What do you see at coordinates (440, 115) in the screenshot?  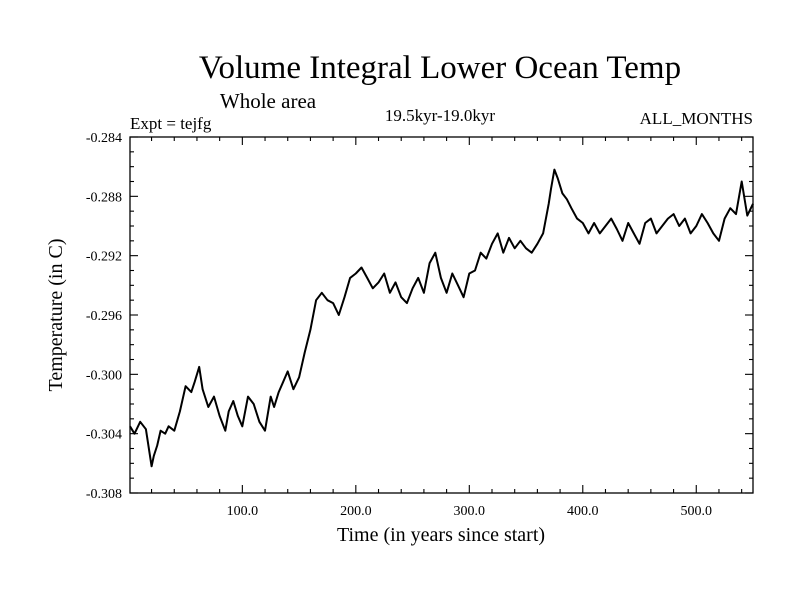 I see `period-label: 19.5kyr-19.0kyr` at bounding box center [440, 115].